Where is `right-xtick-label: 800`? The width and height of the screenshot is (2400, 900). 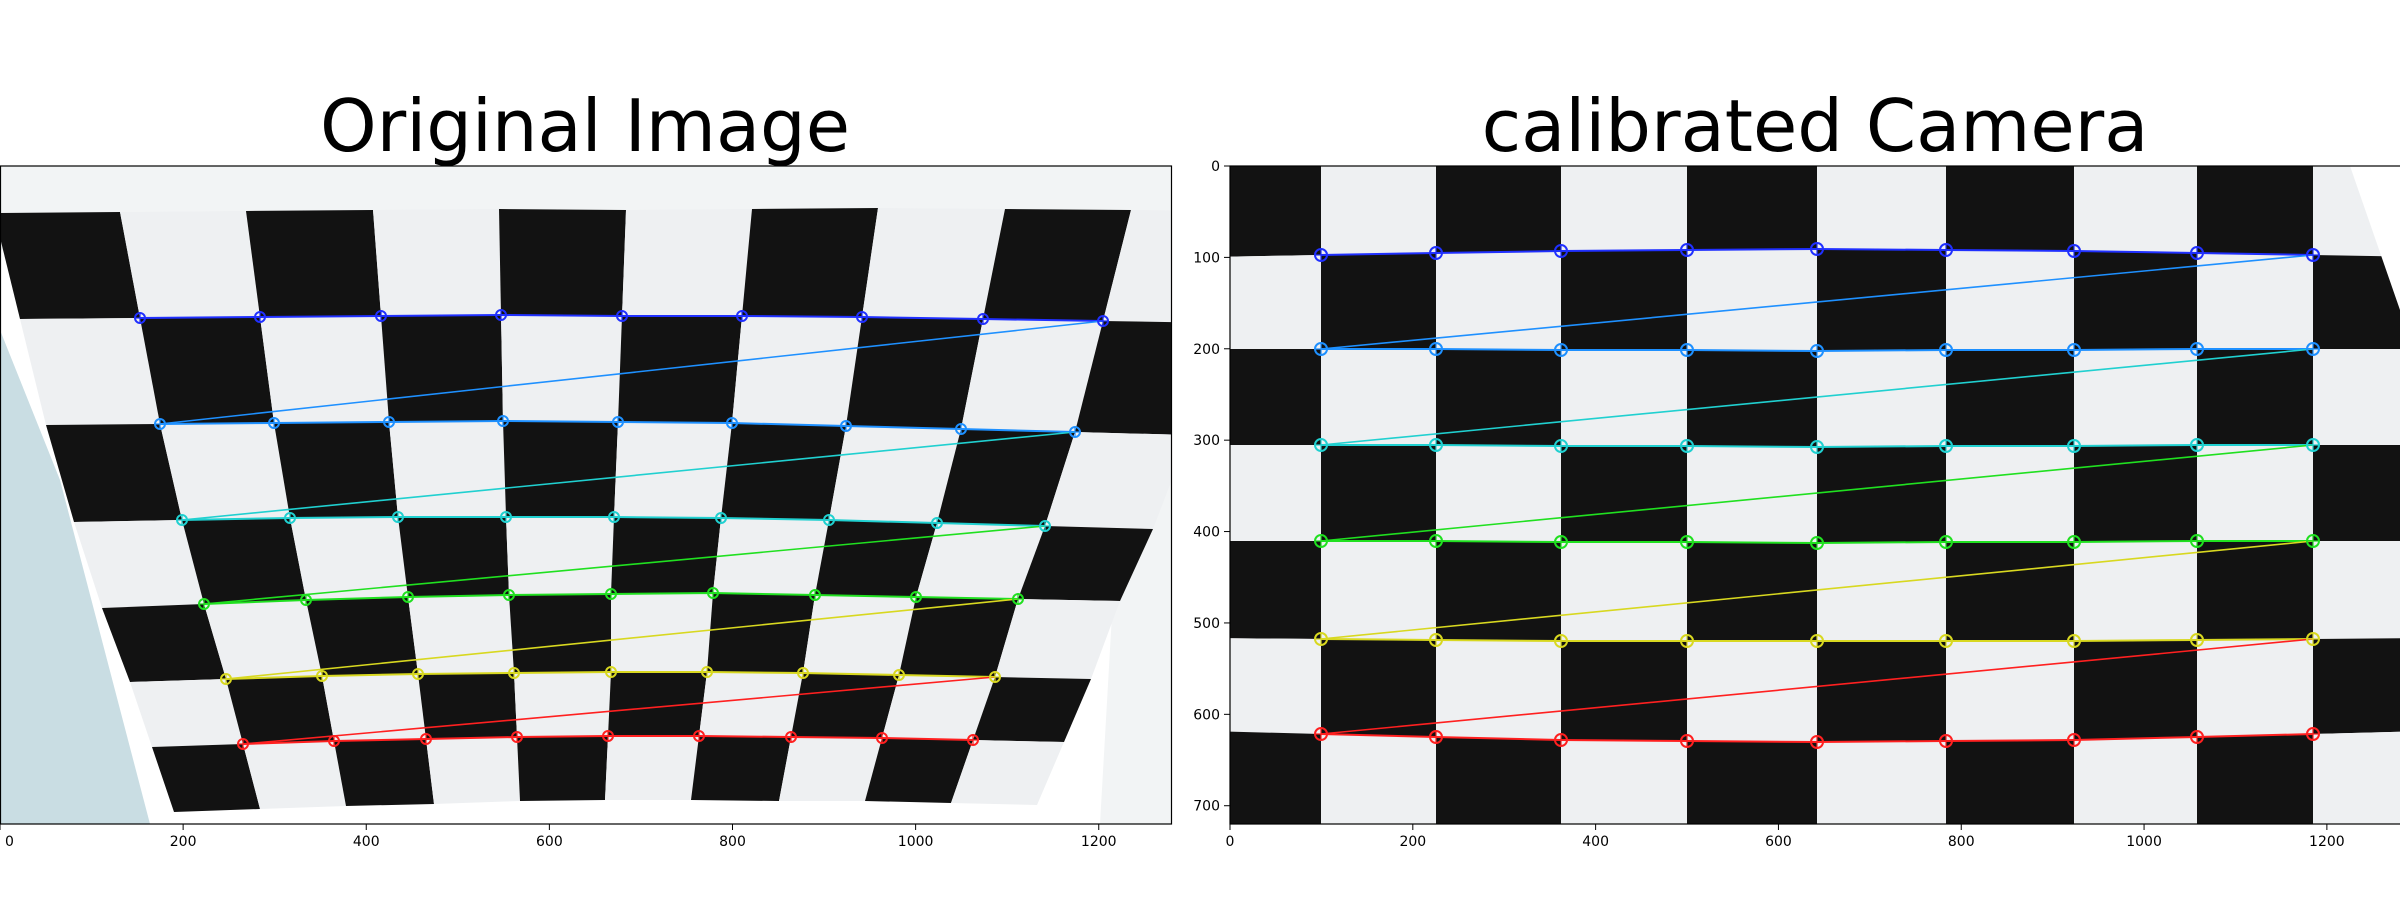 right-xtick-label: 800 is located at coordinates (1961, 842).